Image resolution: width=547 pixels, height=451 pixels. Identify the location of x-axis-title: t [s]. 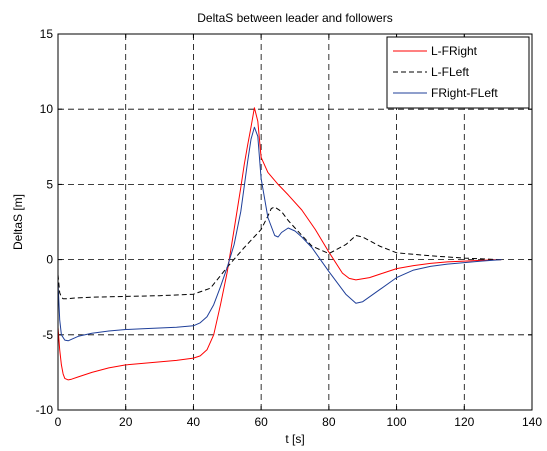
(294, 439).